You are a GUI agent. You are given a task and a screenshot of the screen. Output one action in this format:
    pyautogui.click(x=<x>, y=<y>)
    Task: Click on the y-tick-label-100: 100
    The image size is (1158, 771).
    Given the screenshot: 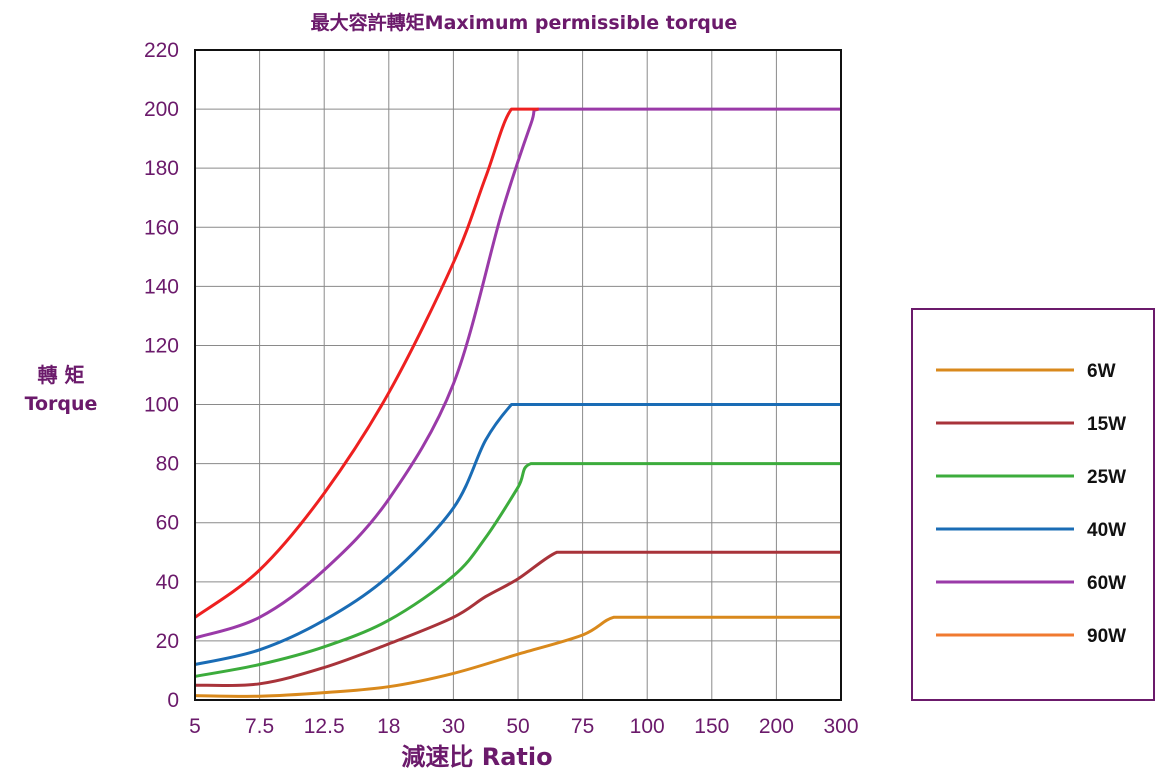 What is the action you would take?
    pyautogui.click(x=161, y=405)
    